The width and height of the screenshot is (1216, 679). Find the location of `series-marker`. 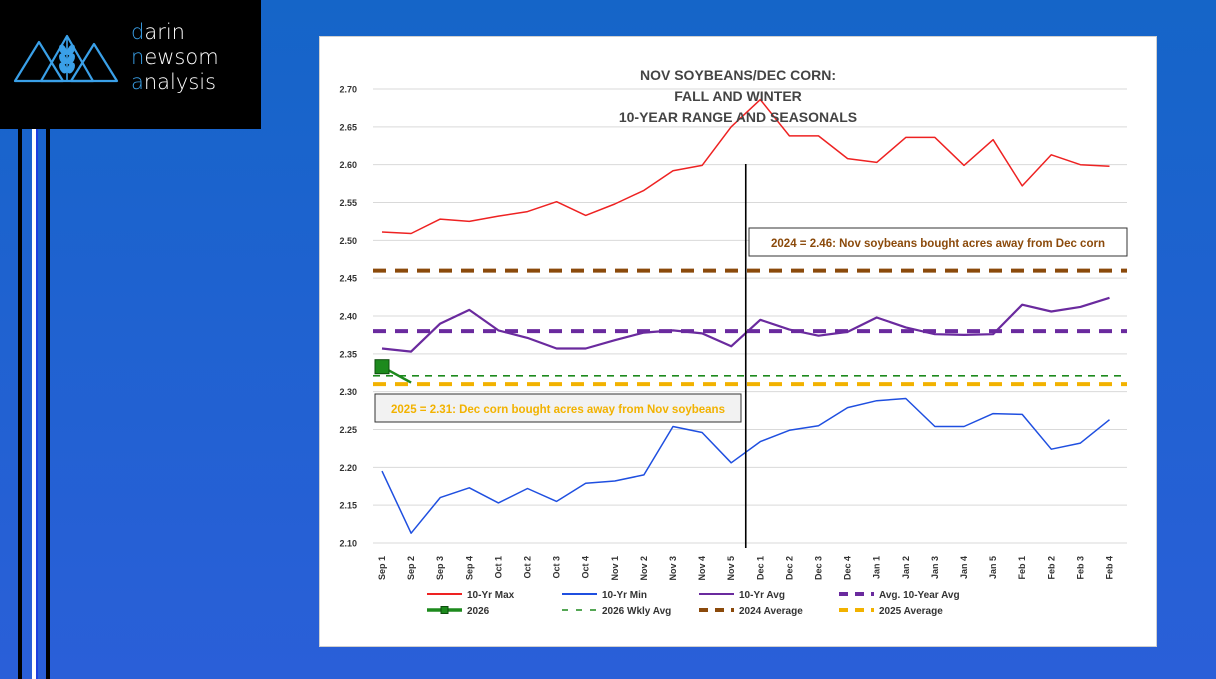

series-marker is located at coordinates (382, 367).